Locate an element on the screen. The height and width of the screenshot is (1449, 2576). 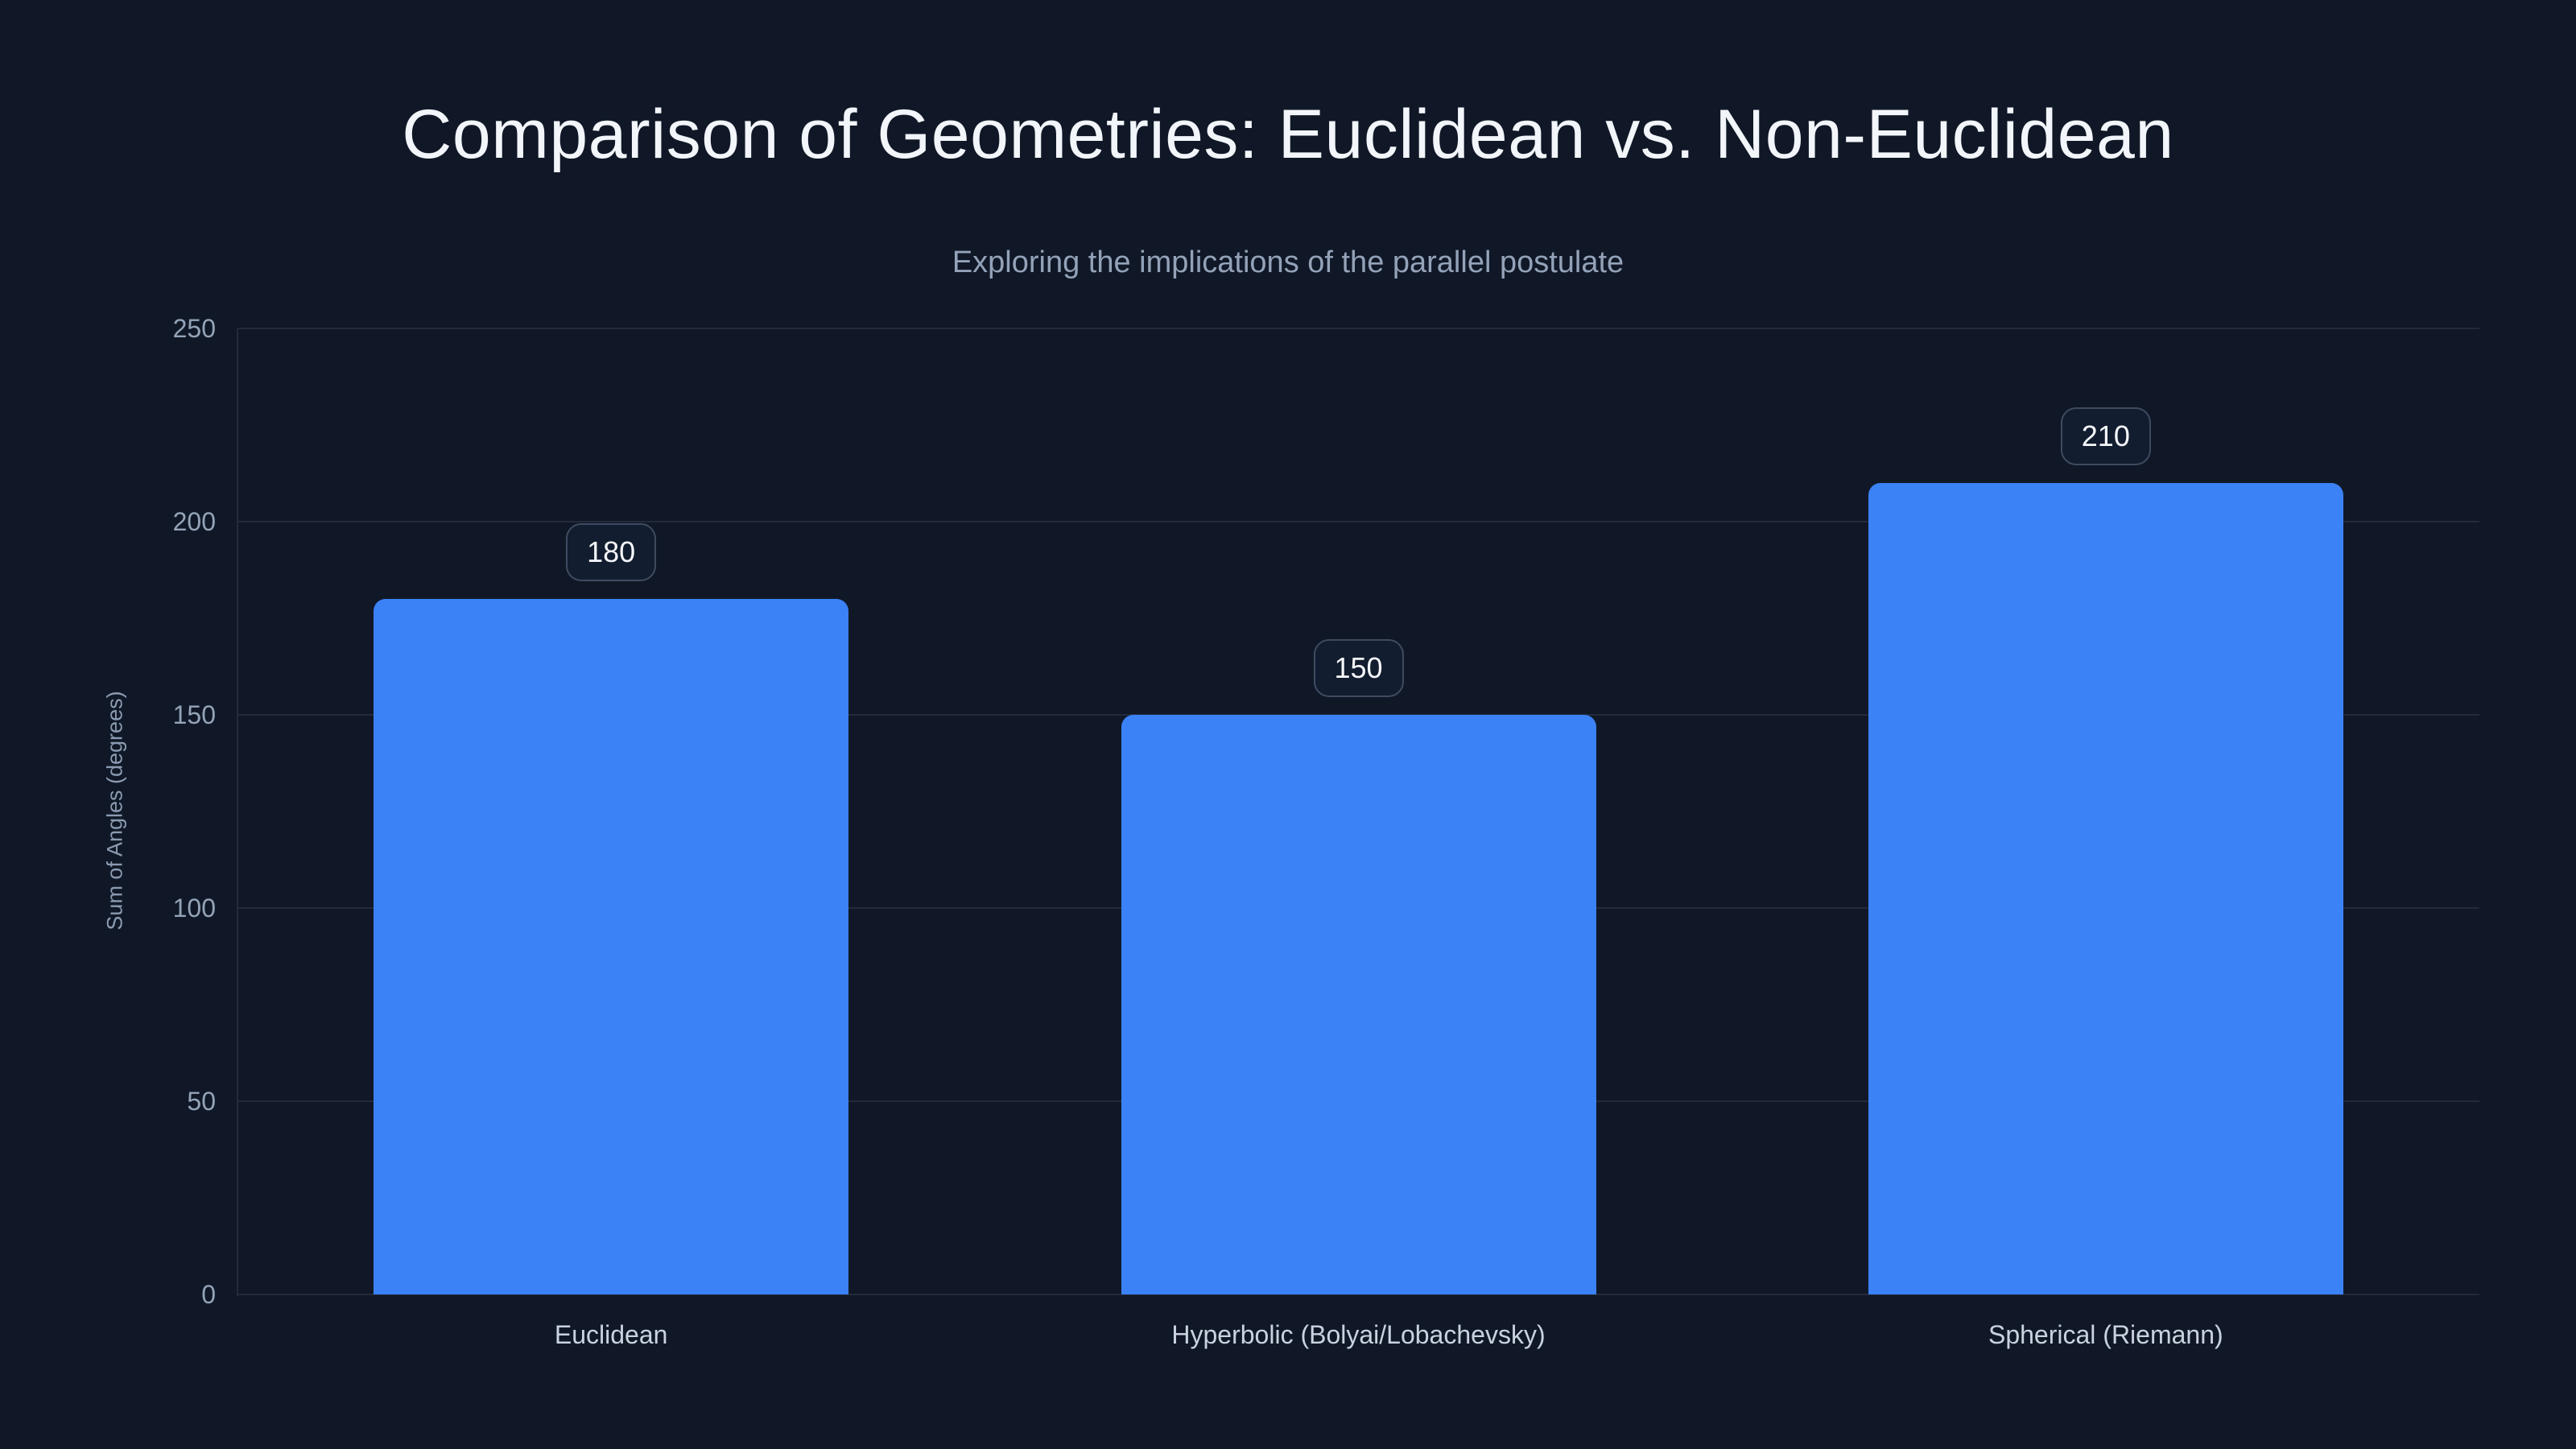
y-tick-label-250: 250 is located at coordinates (194, 328).